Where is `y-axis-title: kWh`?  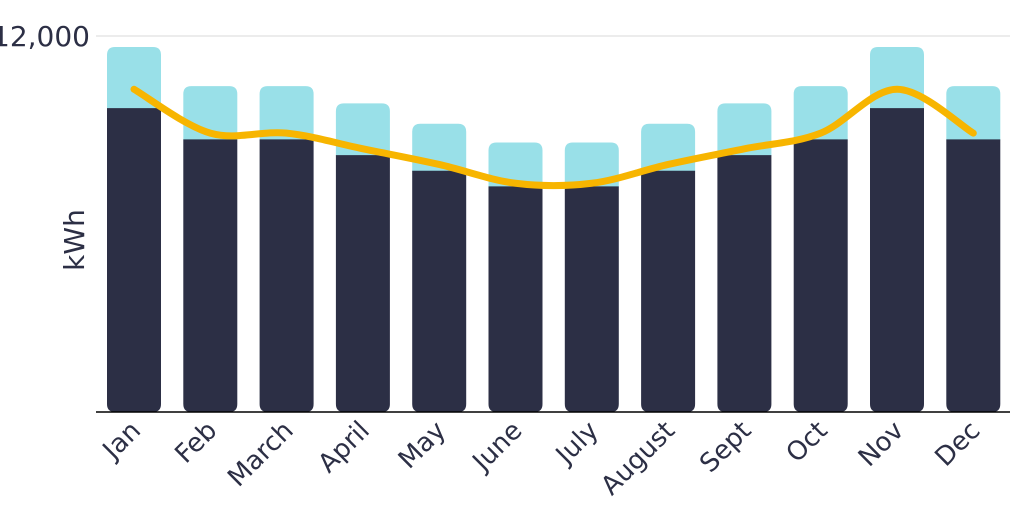 y-axis-title: kWh is located at coordinates (74, 240).